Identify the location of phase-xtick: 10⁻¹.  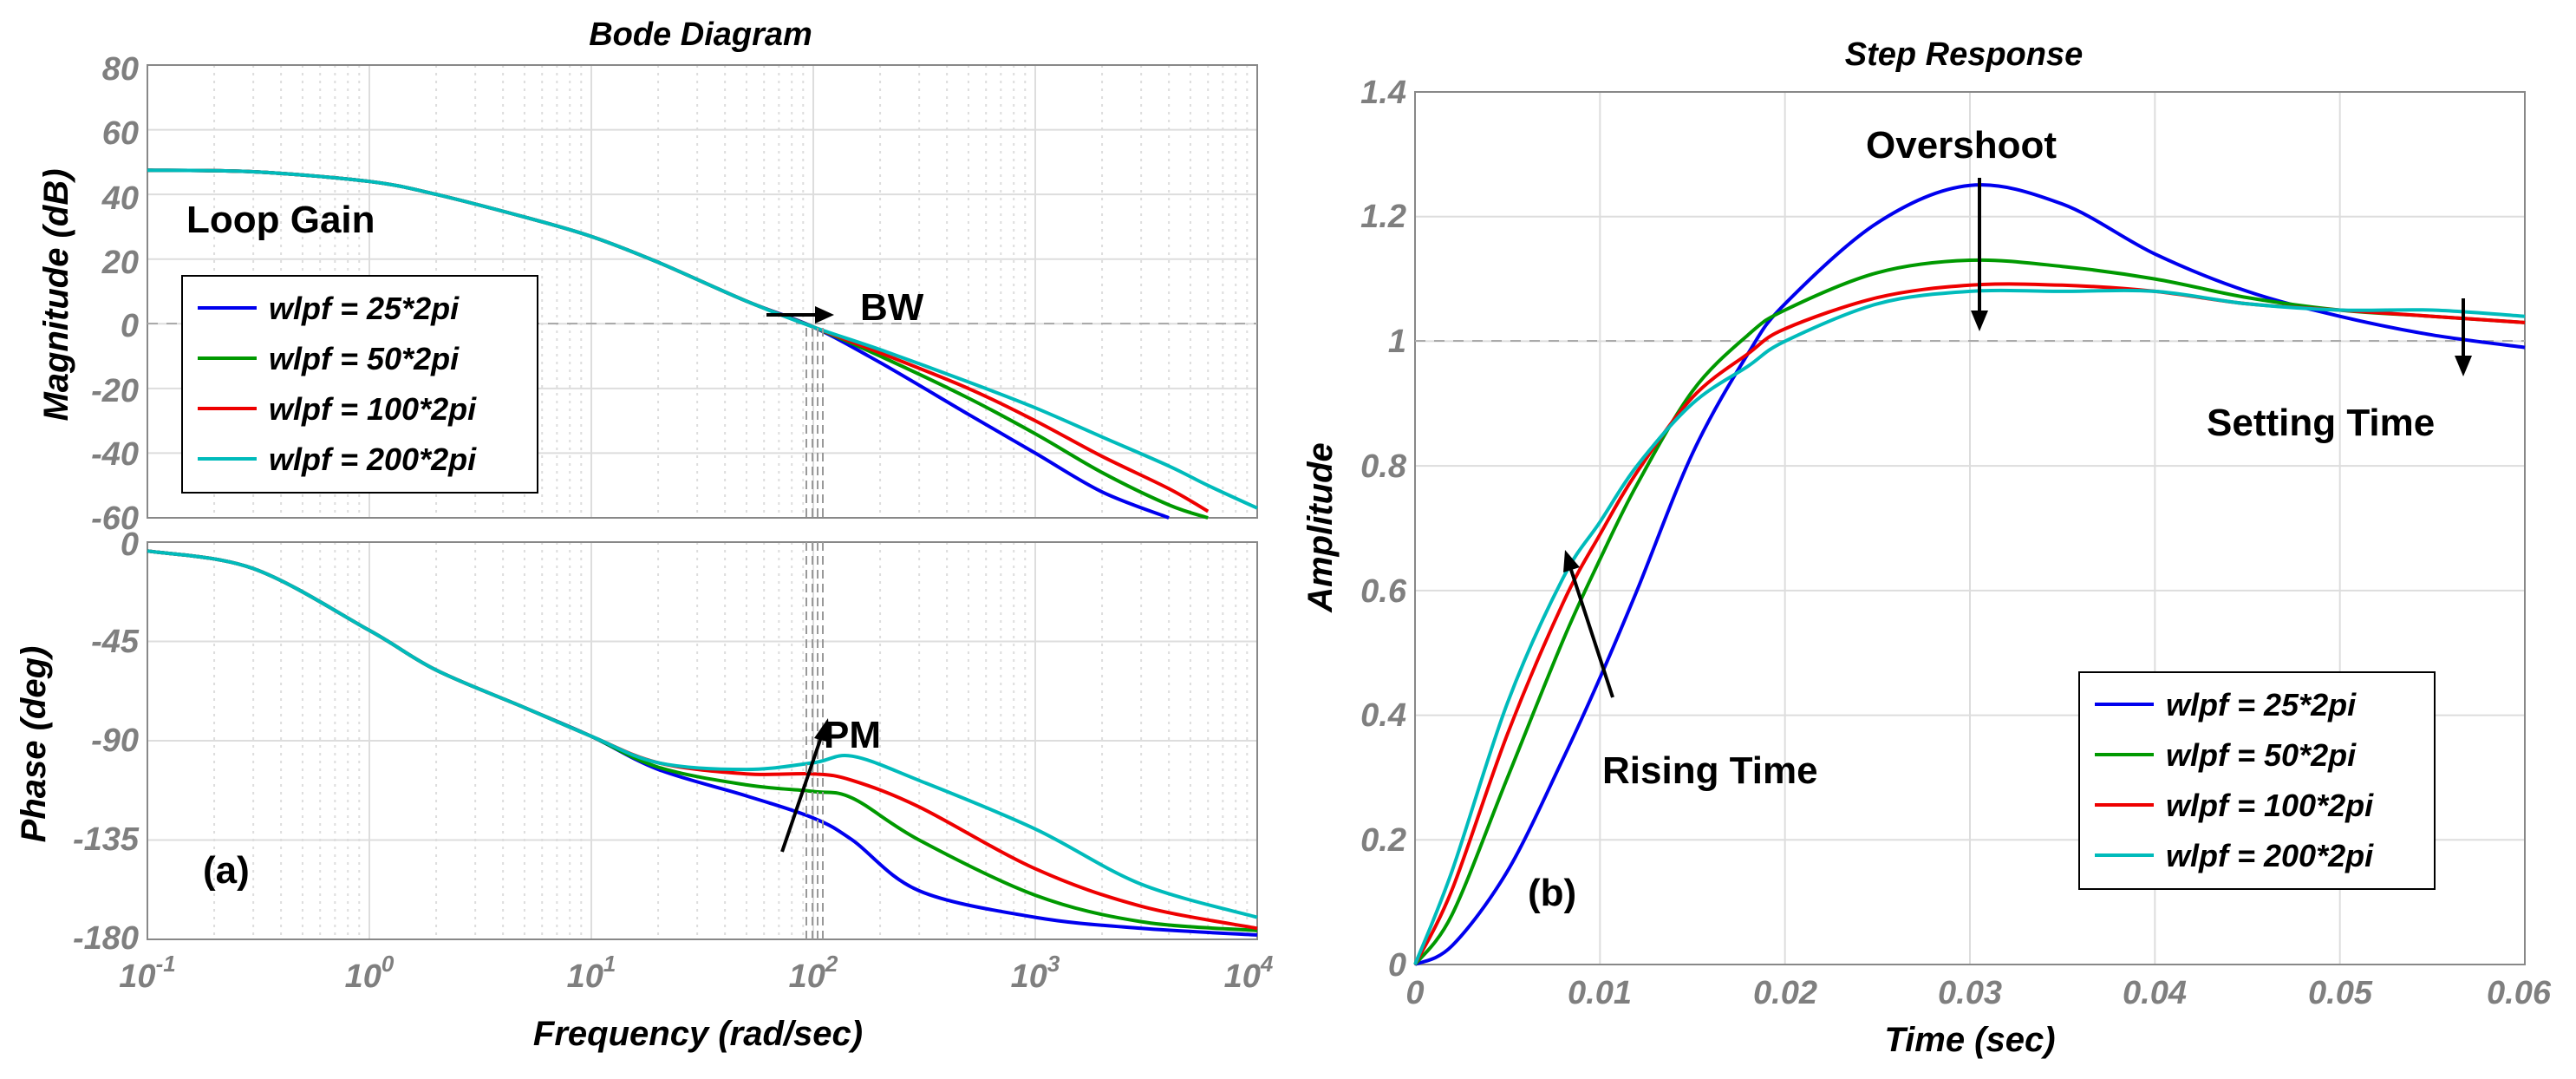
(147, 973).